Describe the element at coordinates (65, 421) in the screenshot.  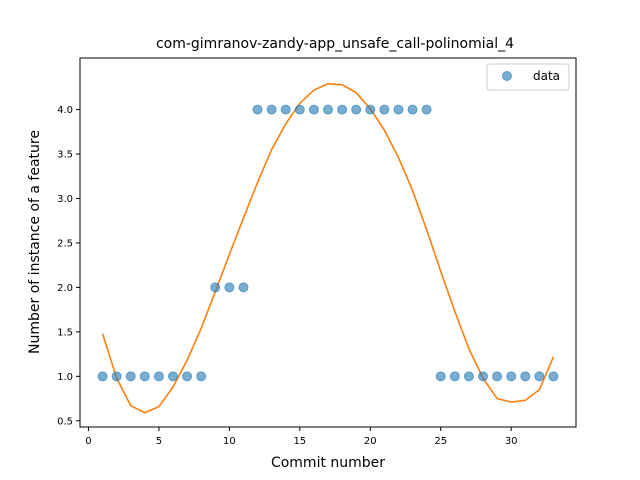
I see `y-tick-label: 0.5` at that location.